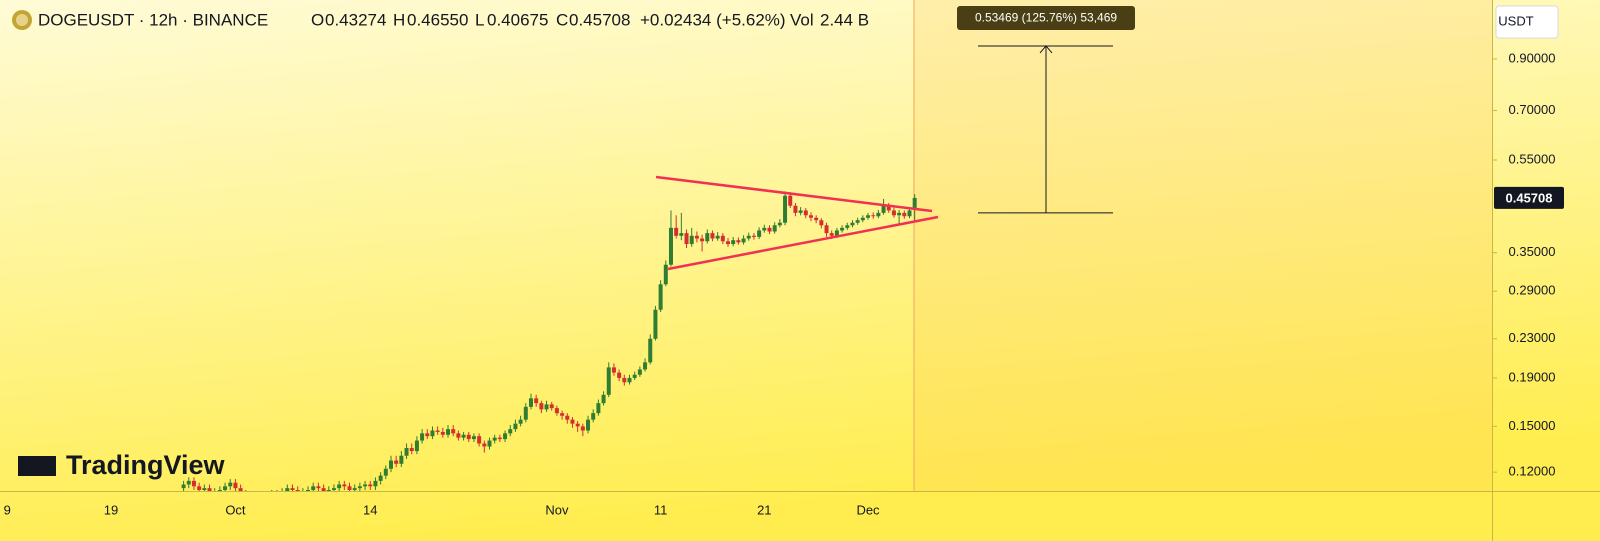 This screenshot has height=541, width=1600. Describe the element at coordinates (370, 509) in the screenshot. I see `x-tick-label: 14` at that location.